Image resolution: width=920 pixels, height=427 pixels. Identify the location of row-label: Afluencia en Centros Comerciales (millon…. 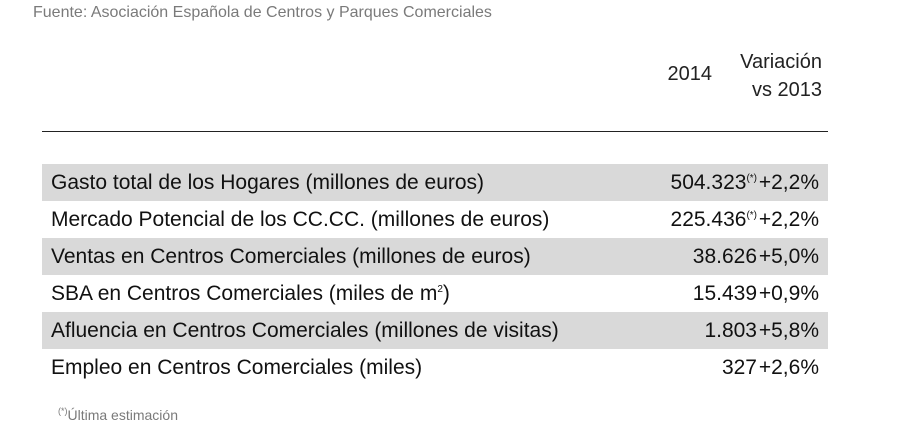
(305, 330).